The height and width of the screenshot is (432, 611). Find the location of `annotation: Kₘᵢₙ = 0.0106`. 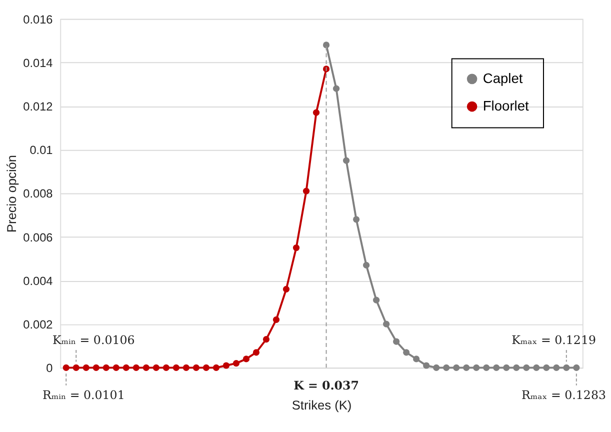

annotation: Kₘᵢₙ = 0.0106 is located at coordinates (93, 340).